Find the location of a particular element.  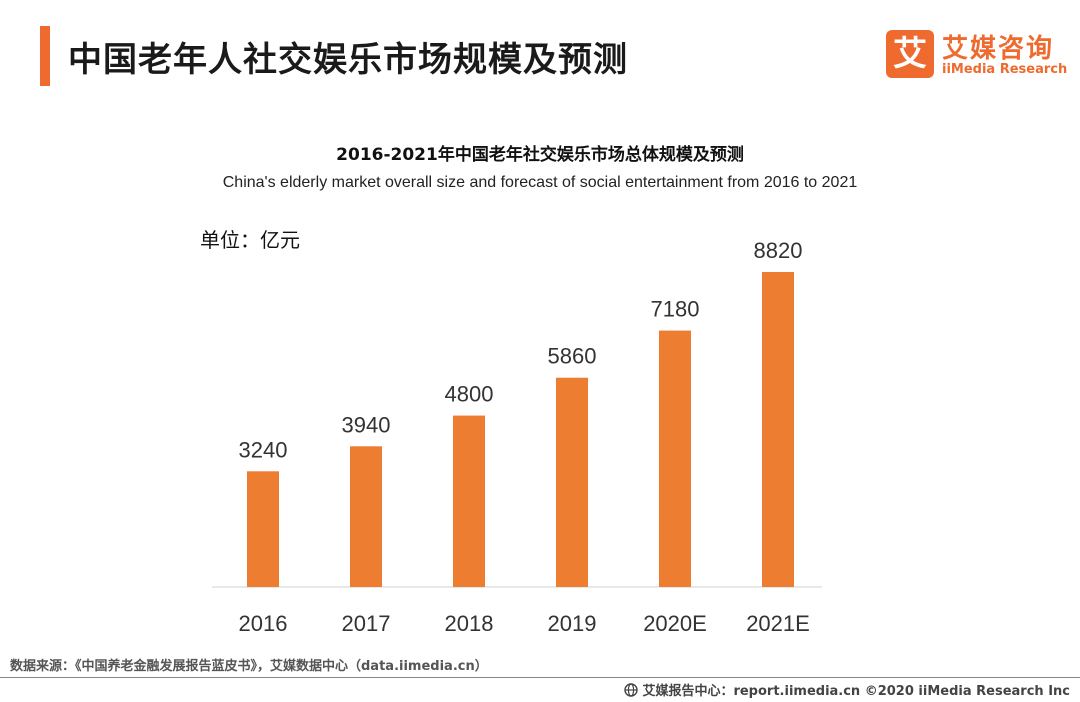

logo-name-cn: 艾媒咨询 is located at coordinates (998, 49).